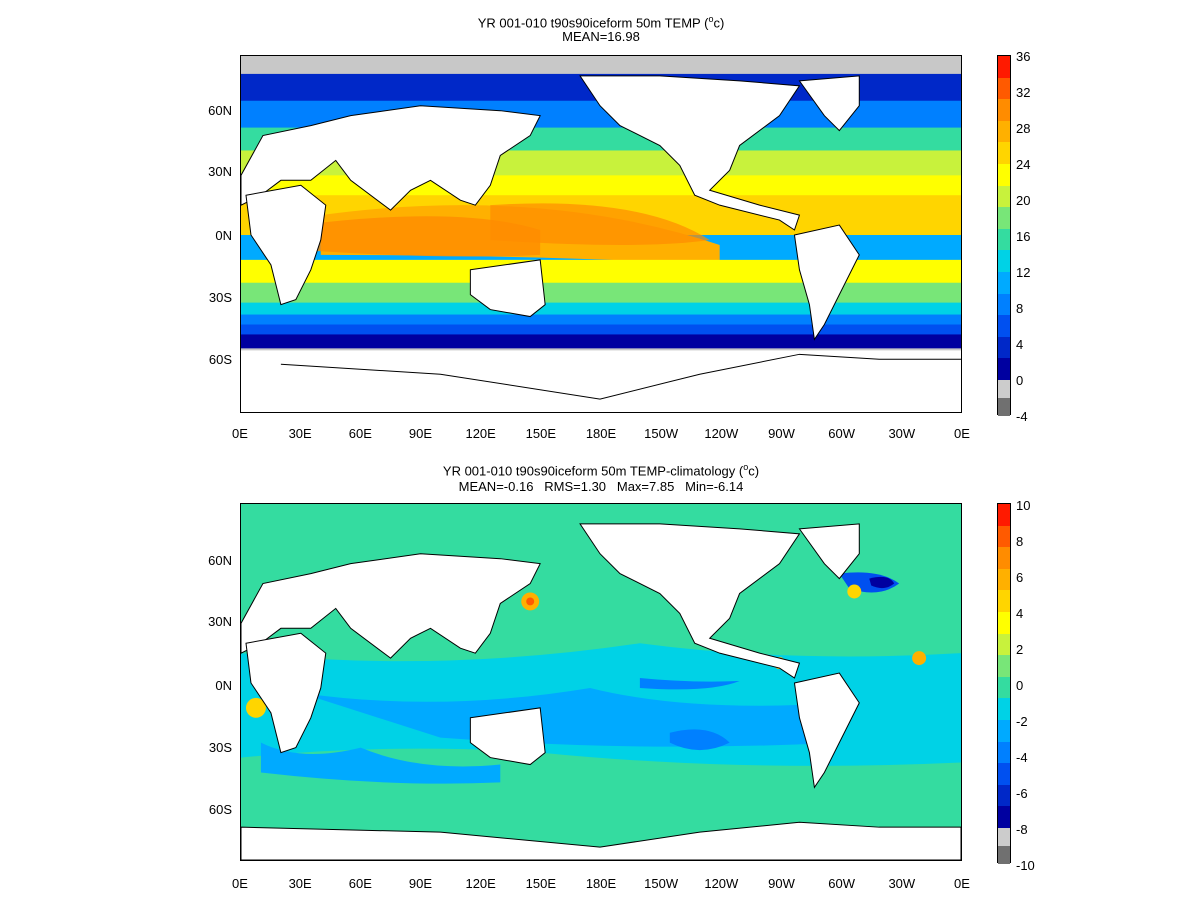 This screenshot has height=900, width=1200. I want to click on anomaly-map-subtitle: MEAN=-0.16 RMS=1.30 Max=7.85 Min=-6.14, so click(601, 486).